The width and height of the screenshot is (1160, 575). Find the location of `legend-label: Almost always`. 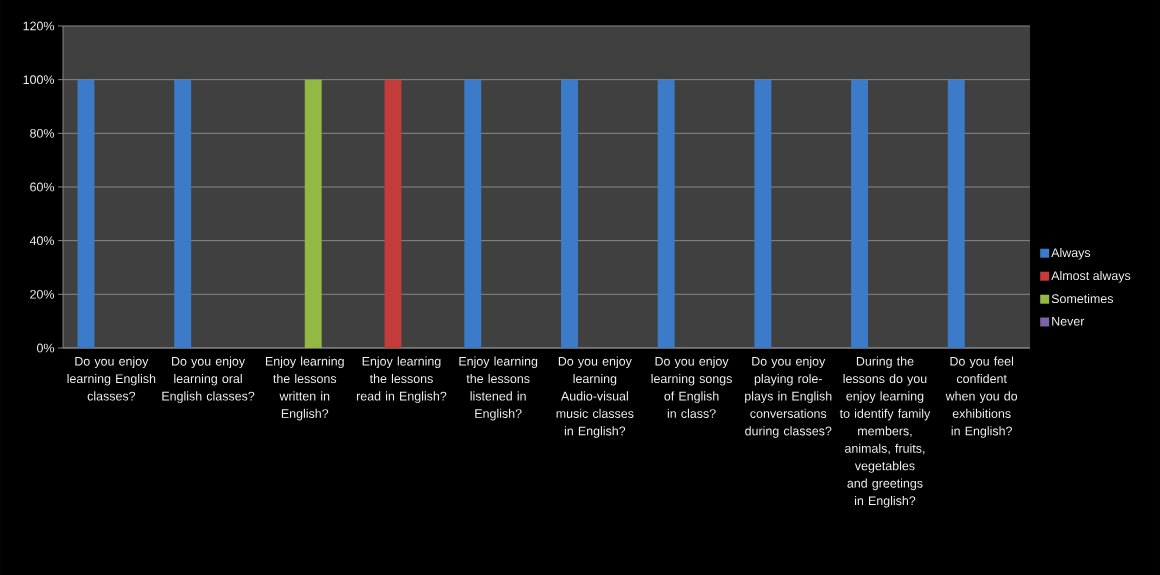

legend-label: Almost always is located at coordinates (1091, 276).